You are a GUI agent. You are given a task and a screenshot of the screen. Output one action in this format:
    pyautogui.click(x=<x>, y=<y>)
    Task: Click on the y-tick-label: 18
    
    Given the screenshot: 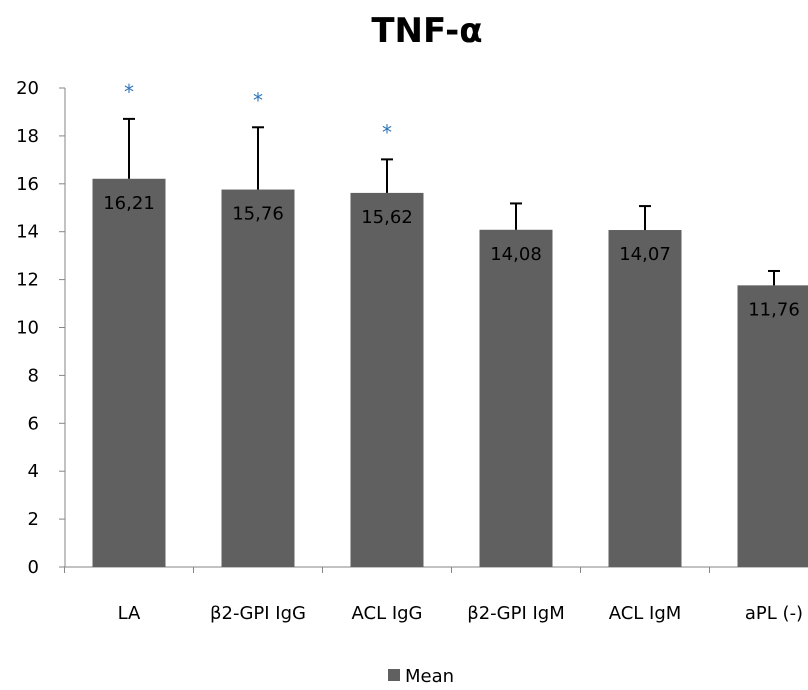 What is the action you would take?
    pyautogui.click(x=27, y=136)
    